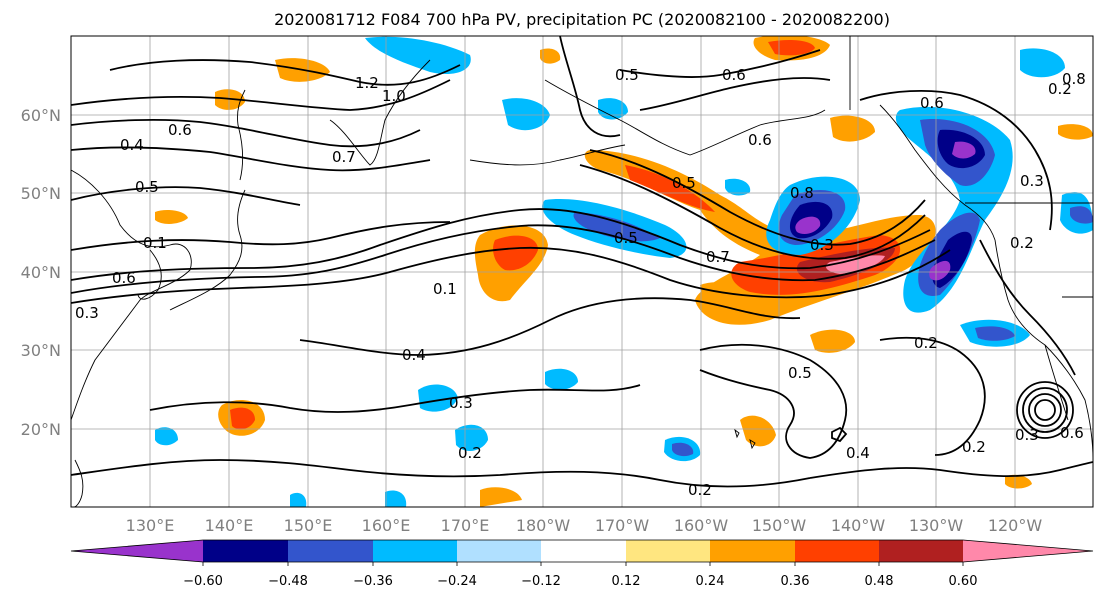 This screenshot has width=1105, height=601. Describe the element at coordinates (1015, 525) in the screenshot. I see `lon-label: 120°W` at that location.